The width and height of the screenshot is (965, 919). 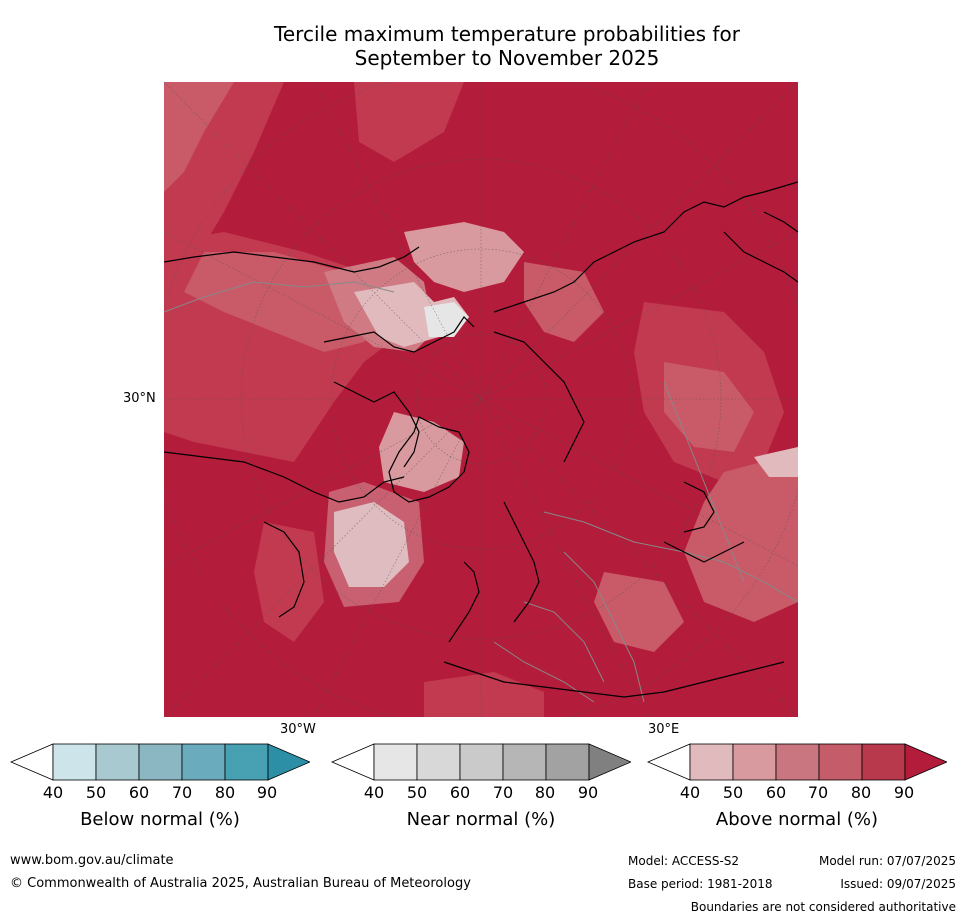 I want to click on region-near-normal, so click(x=446, y=319).